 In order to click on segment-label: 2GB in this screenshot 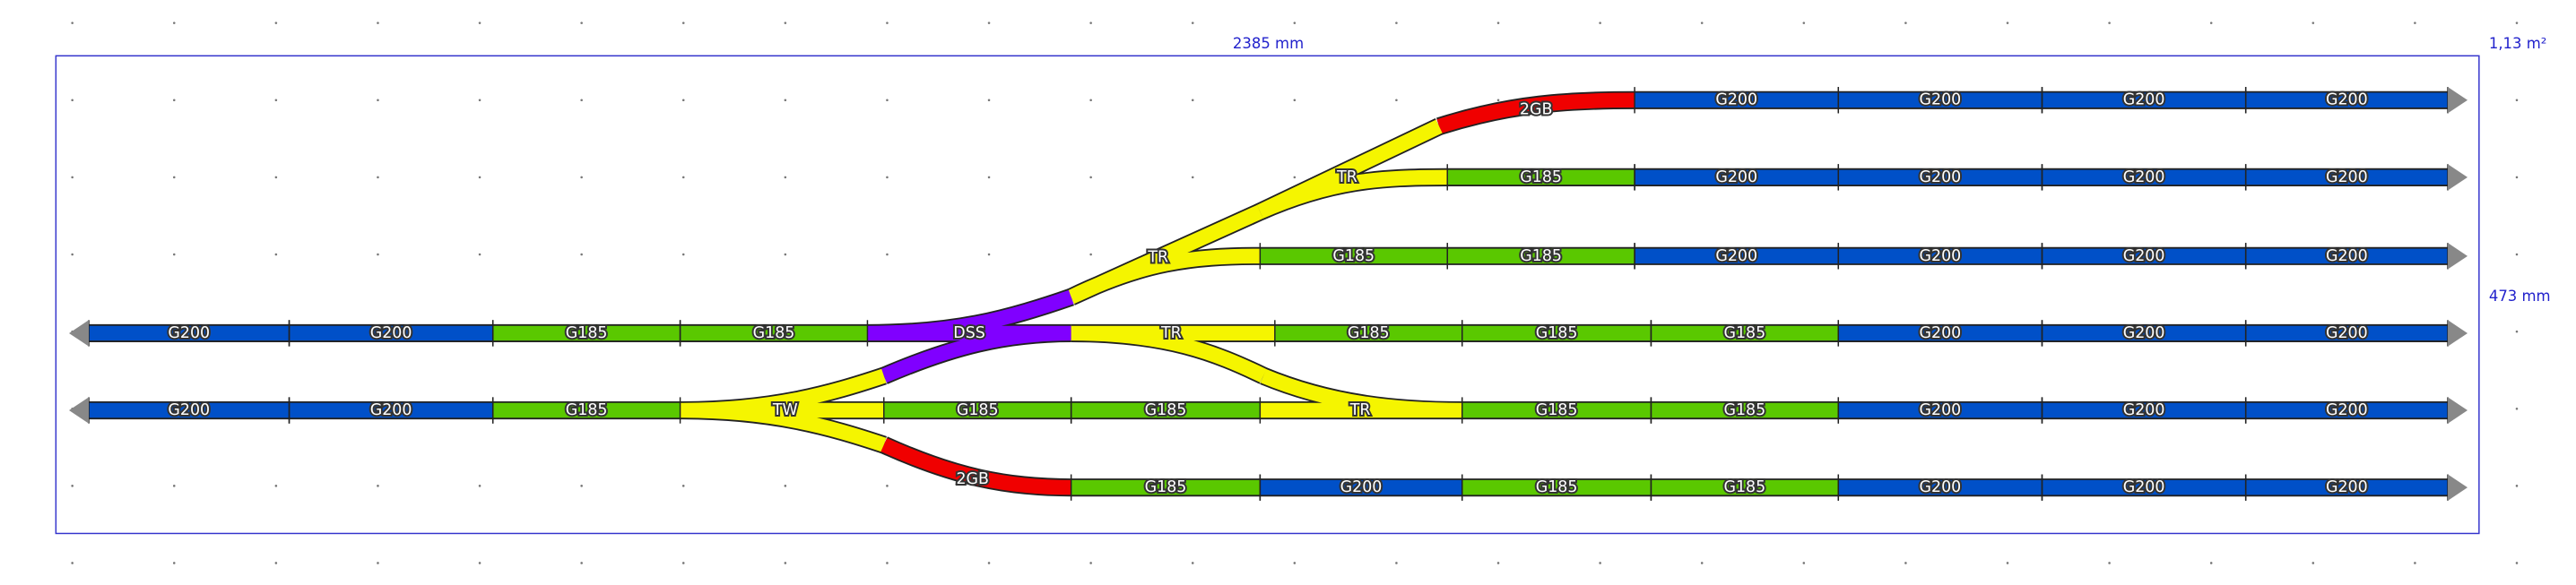, I will do `click(1536, 110)`.